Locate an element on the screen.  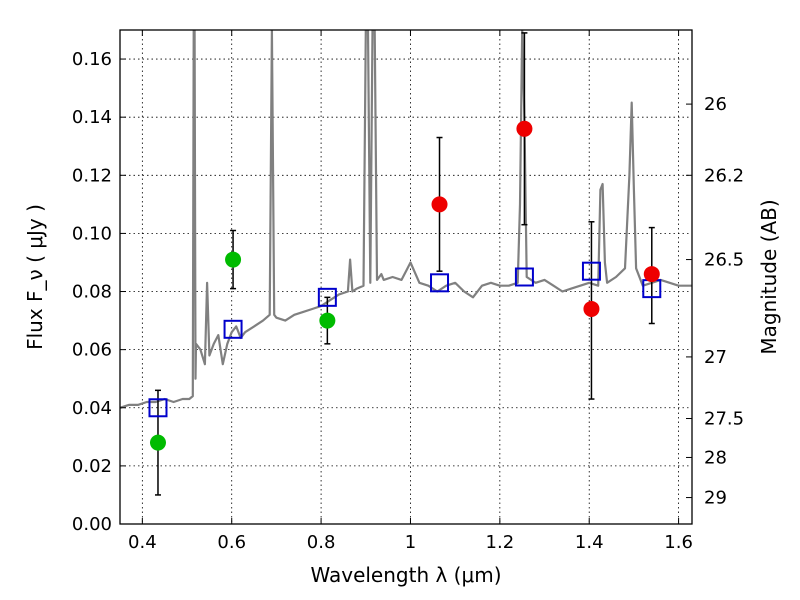
y-tick-label: 0.06 is located at coordinates (92, 350).